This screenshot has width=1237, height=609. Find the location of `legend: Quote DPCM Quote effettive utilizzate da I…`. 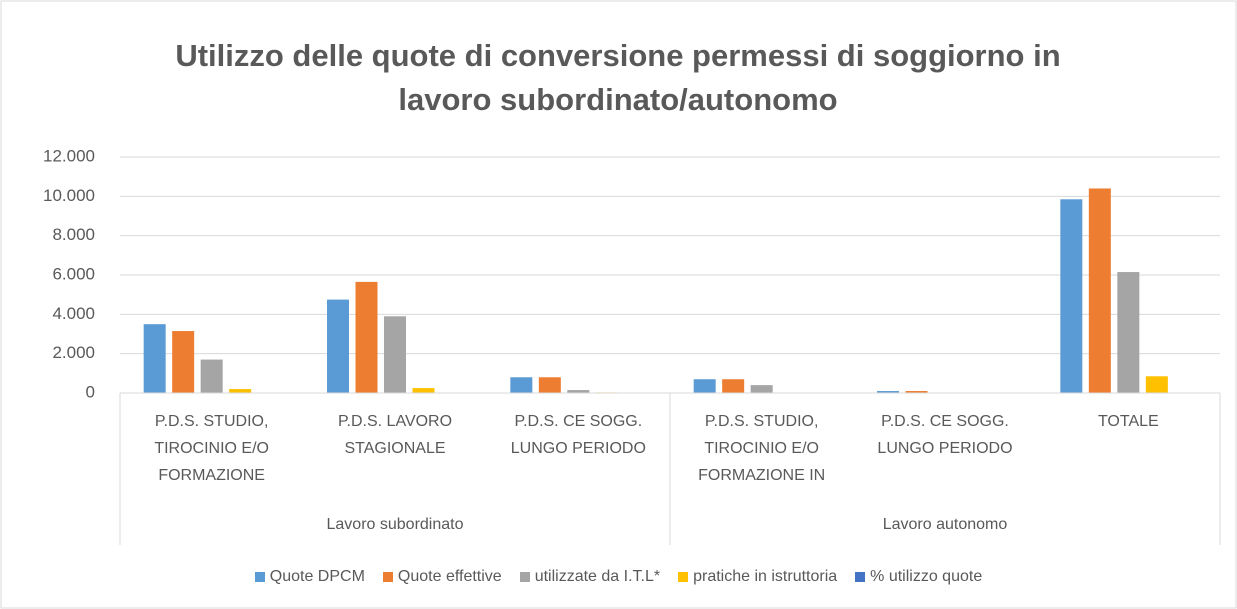

legend: Quote DPCM Quote effettive utilizzate da I… is located at coordinates (618, 577).